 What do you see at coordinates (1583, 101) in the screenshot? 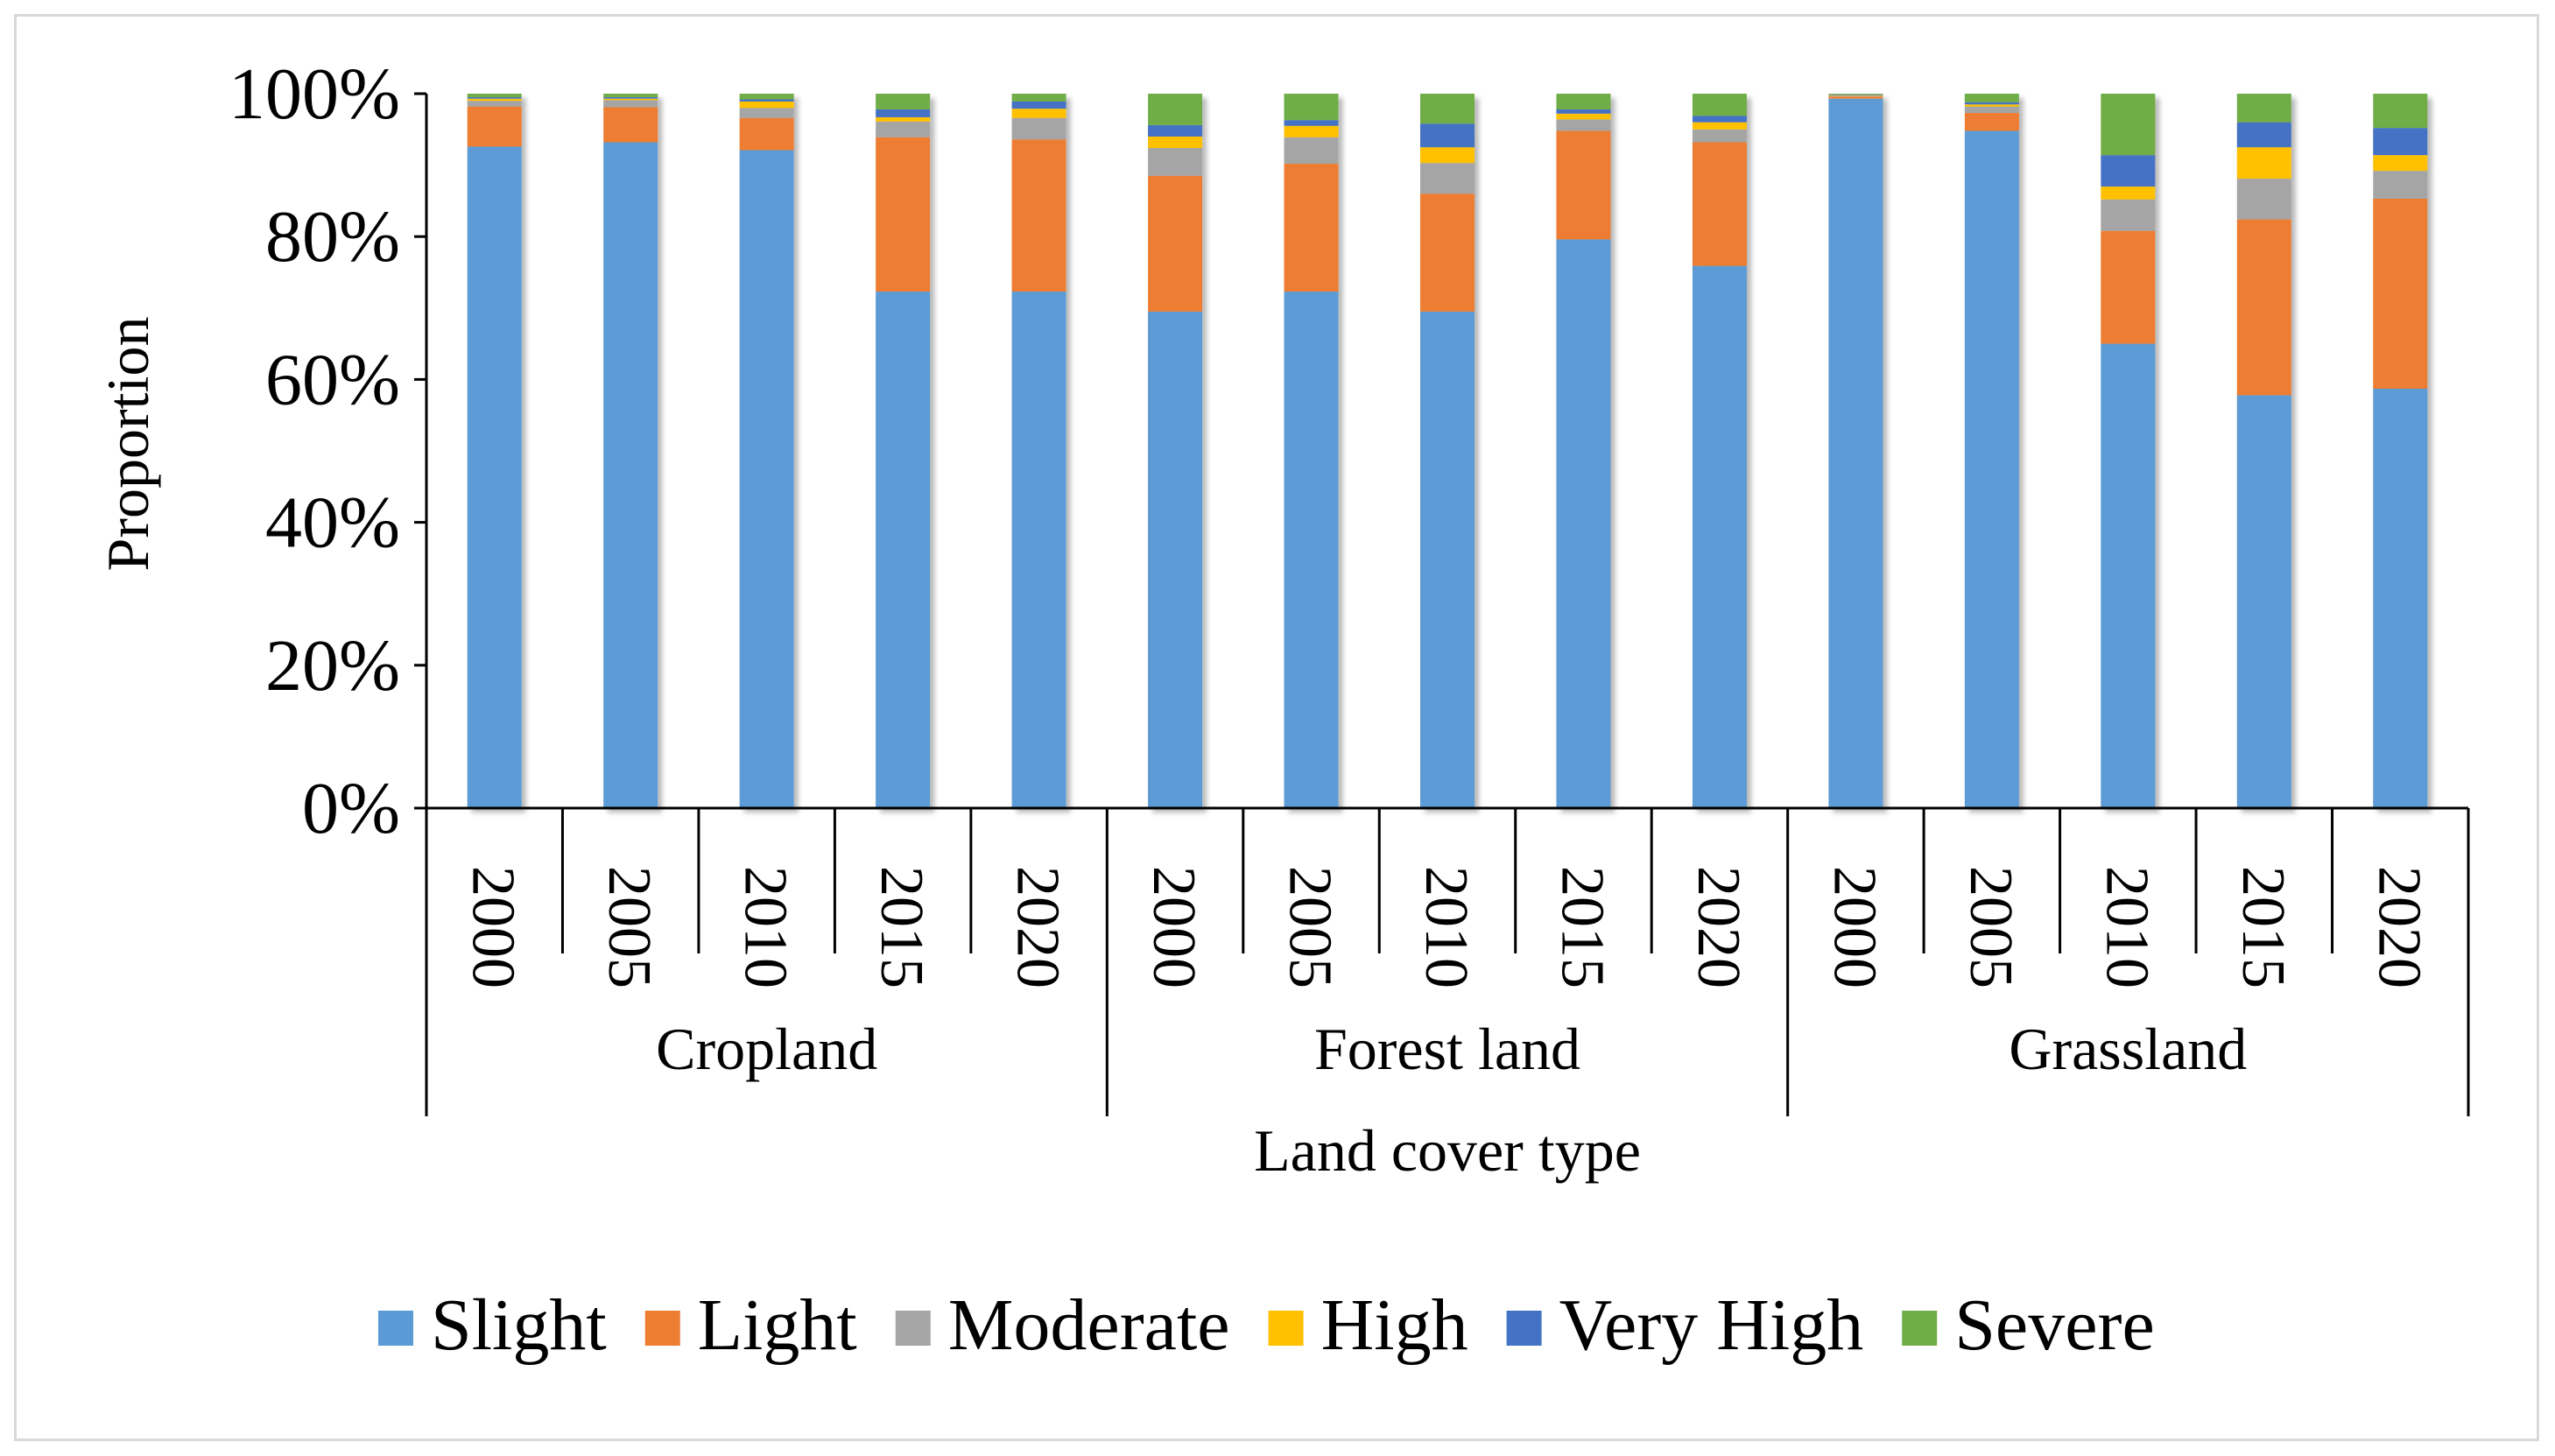
I see `bar-segment-severe: Forest land 2015 — Severe: 2.2%` at bounding box center [1583, 101].